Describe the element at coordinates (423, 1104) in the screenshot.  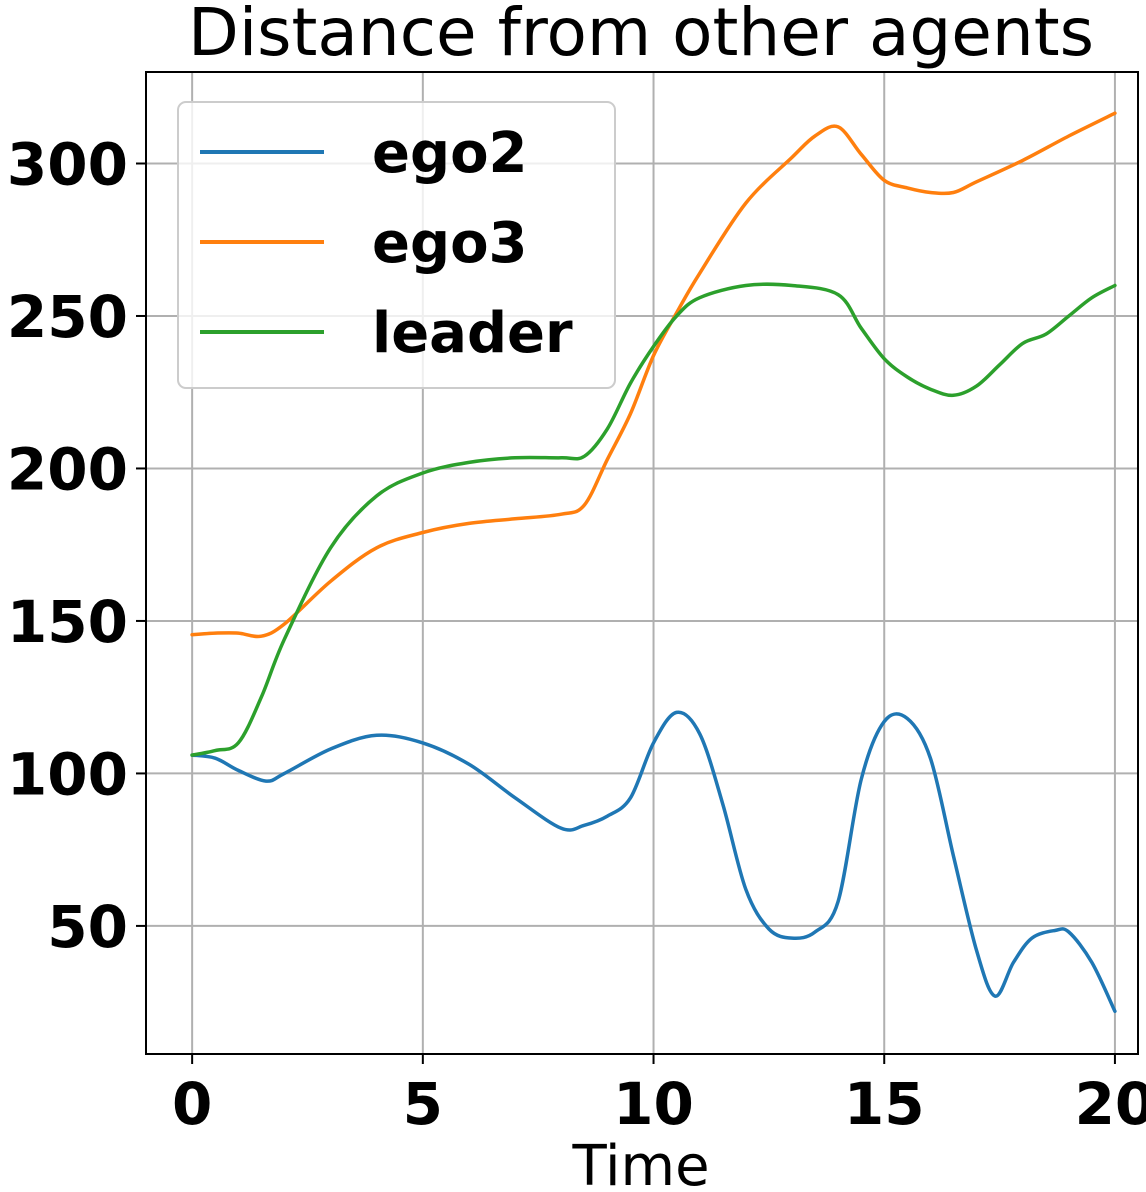
I see `x-tick-label: 5` at that location.